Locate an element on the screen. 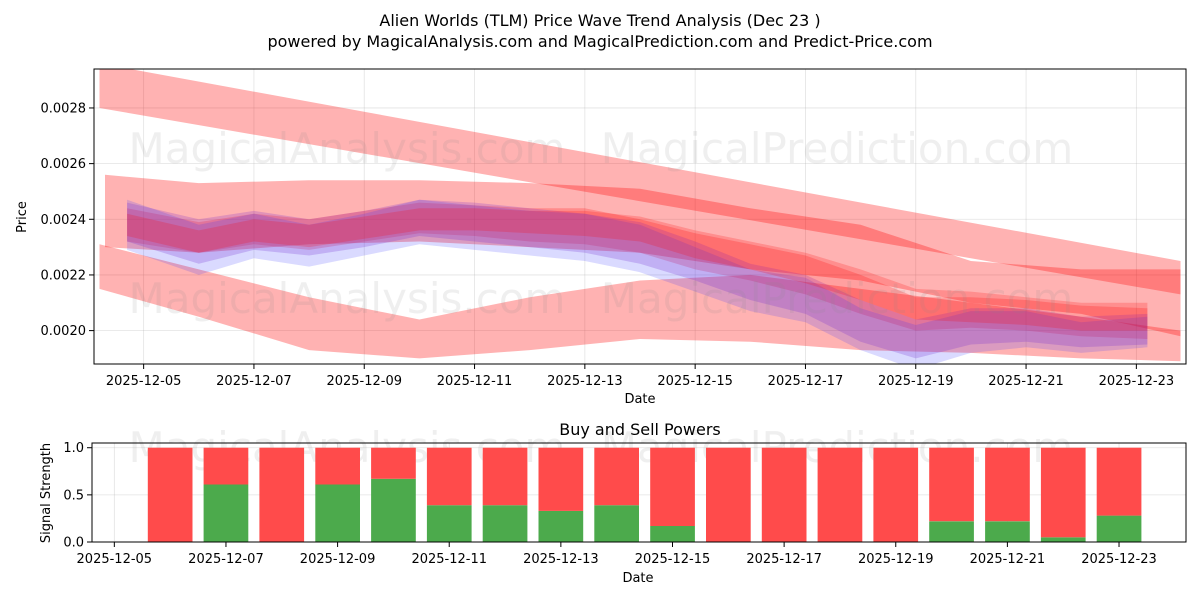 The width and height of the screenshot is (1200, 600). top-x-tick-label: 2025-12-21 is located at coordinates (1026, 381).